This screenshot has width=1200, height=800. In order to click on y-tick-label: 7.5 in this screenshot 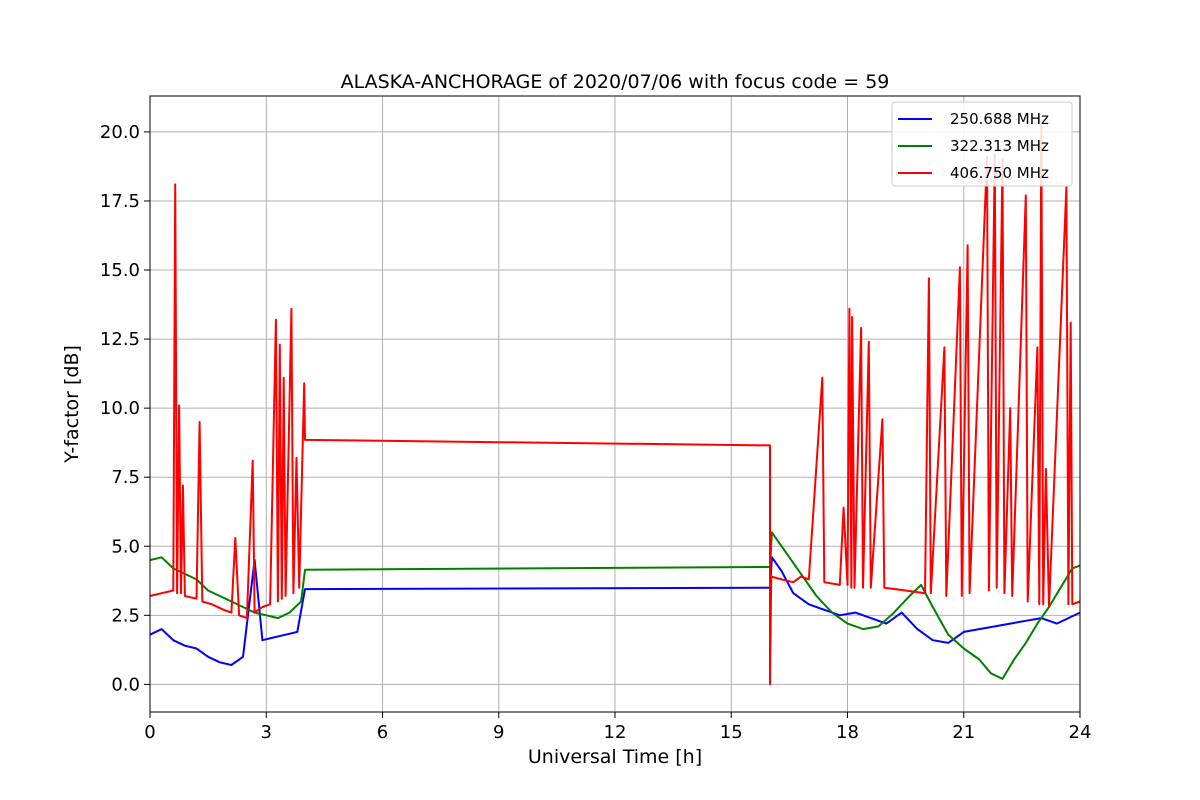, I will do `click(125, 477)`.